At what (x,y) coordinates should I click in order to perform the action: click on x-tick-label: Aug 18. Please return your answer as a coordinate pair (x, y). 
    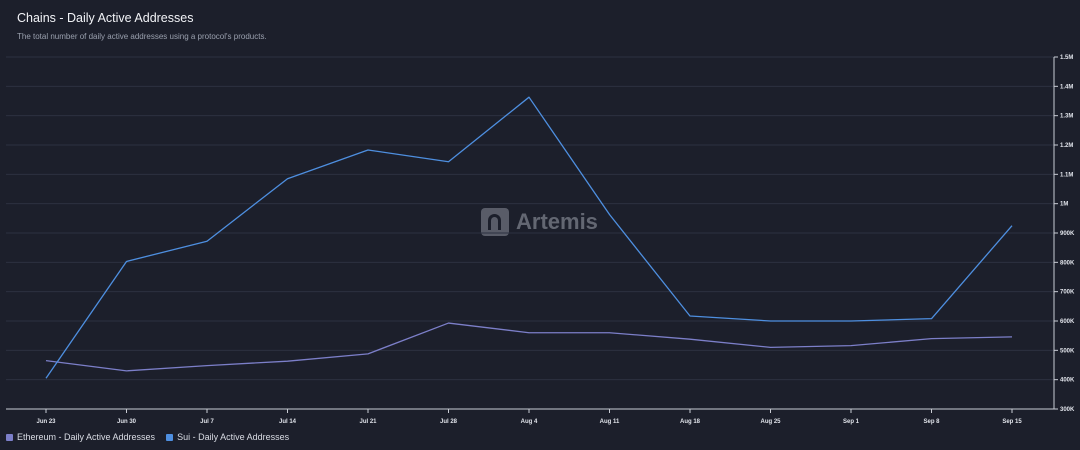
    Looking at the image, I should click on (690, 422).